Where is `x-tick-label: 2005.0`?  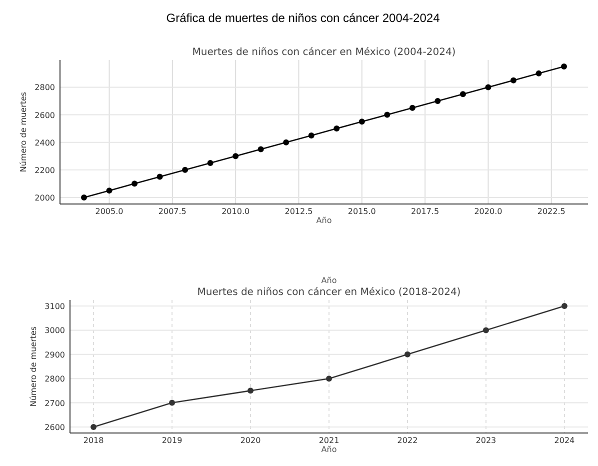
x-tick-label: 2005.0 is located at coordinates (109, 211).